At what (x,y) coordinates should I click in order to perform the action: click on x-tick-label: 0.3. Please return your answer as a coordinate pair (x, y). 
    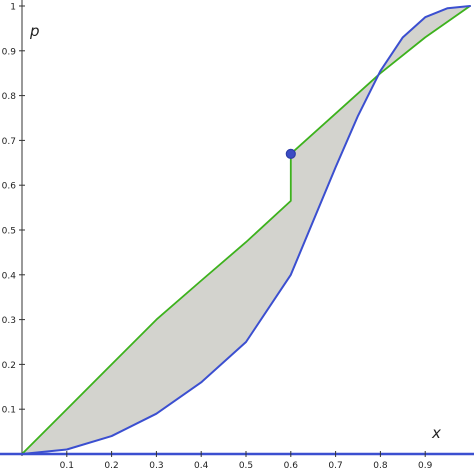
    Looking at the image, I should click on (156, 466).